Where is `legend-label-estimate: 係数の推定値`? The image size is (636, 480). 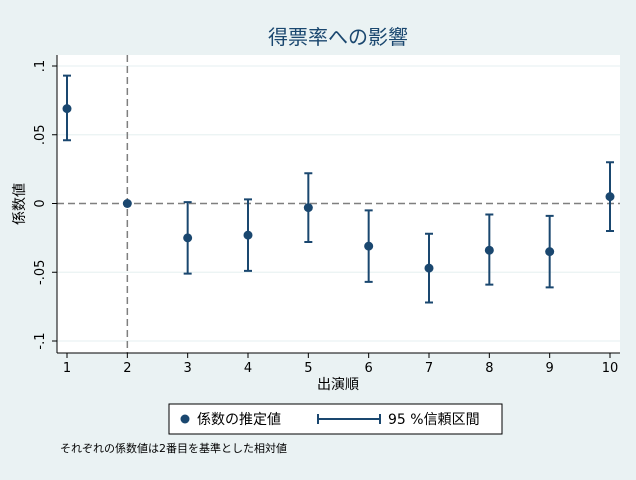 legend-label-estimate: 係数の推定値 is located at coordinates (239, 420).